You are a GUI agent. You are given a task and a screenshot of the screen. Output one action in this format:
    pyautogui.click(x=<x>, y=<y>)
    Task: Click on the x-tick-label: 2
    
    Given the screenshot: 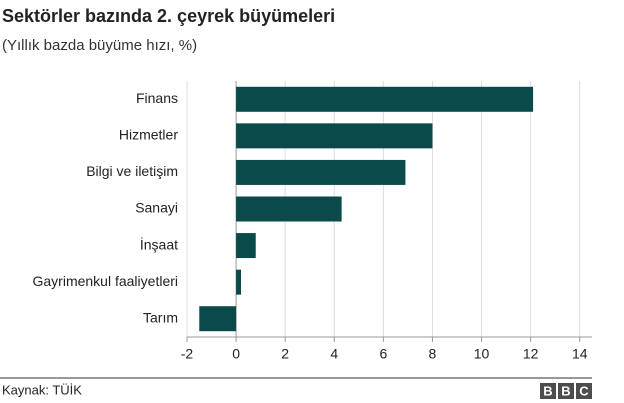 What is the action you would take?
    pyautogui.click(x=285, y=354)
    